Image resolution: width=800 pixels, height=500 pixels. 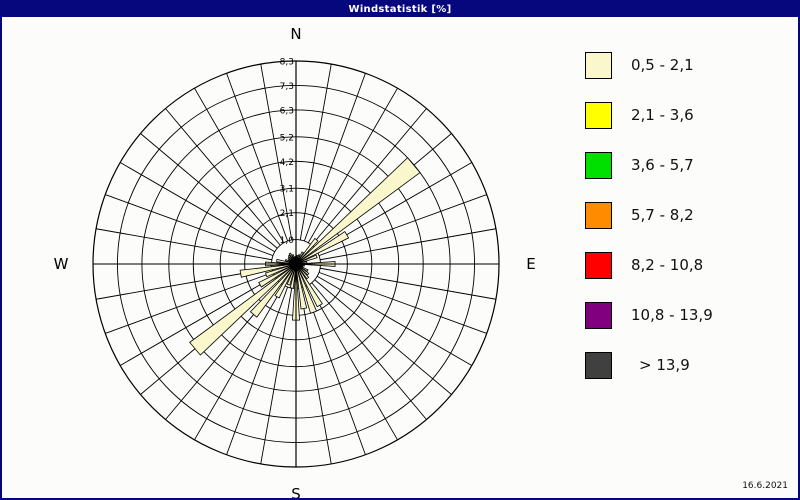 I want to click on legend-item-label: 5,7 - 8,2, so click(x=662, y=215).